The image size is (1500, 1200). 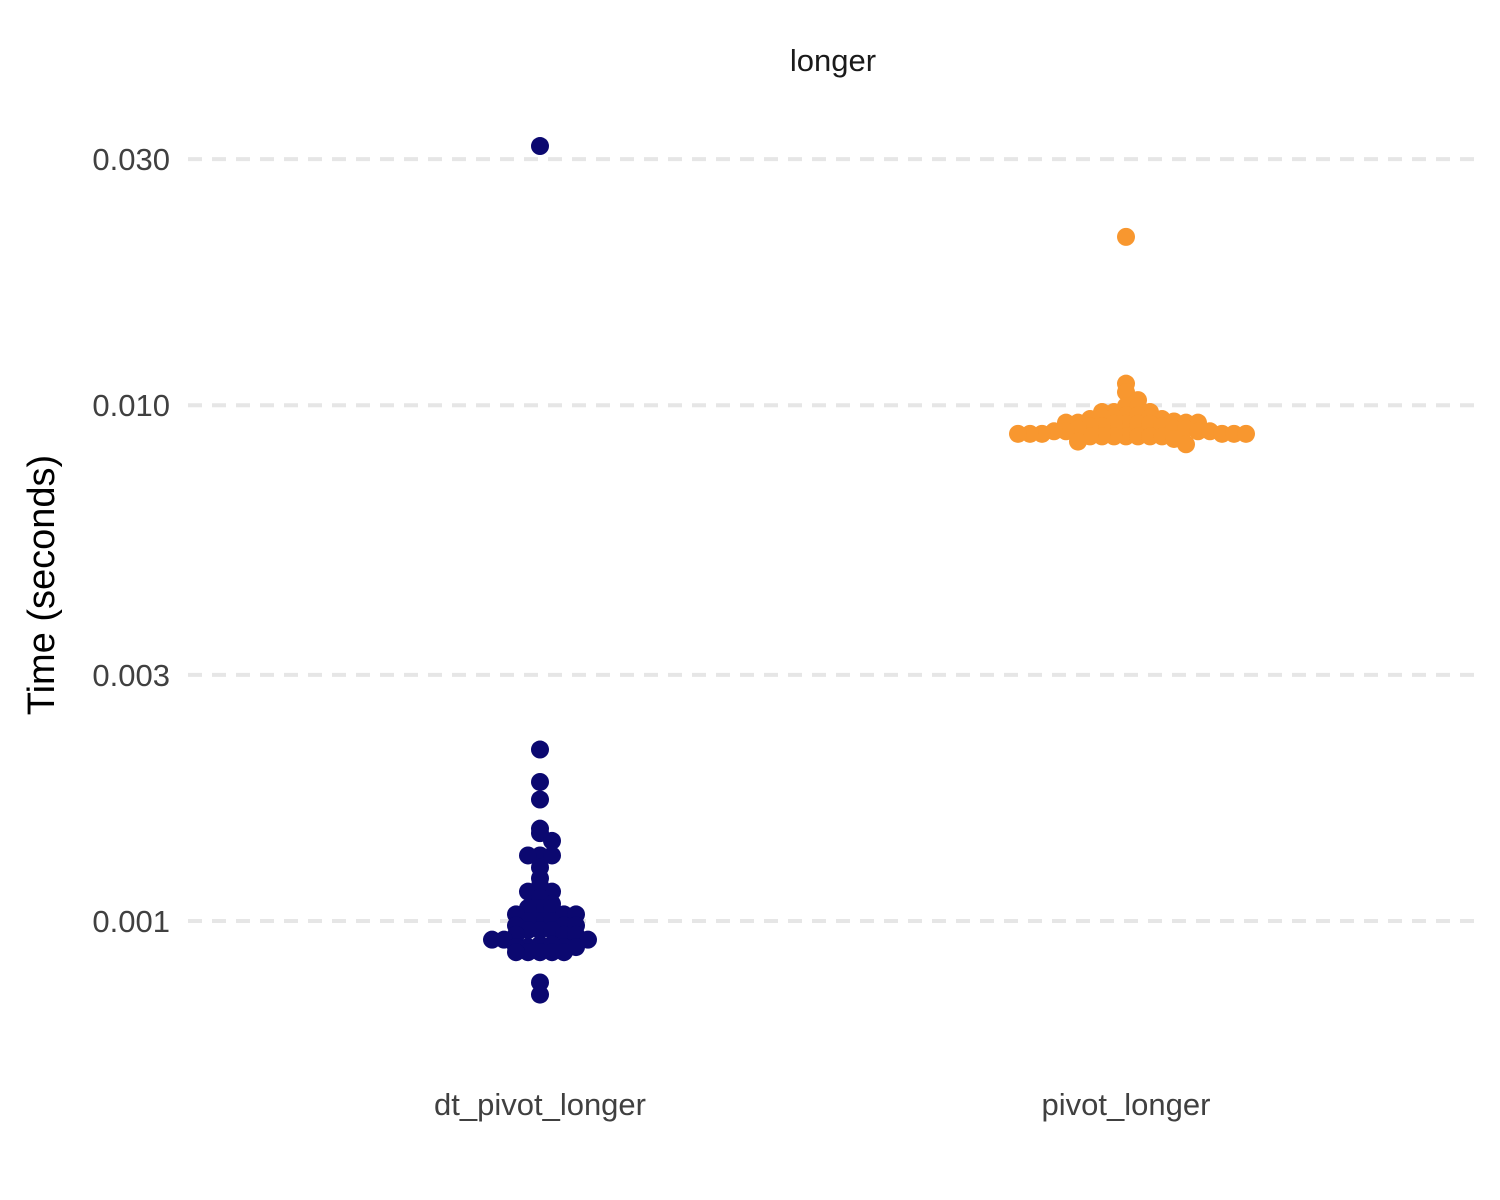 What do you see at coordinates (42, 585) in the screenshot?
I see `y-axis-title: Time (seconds)` at bounding box center [42, 585].